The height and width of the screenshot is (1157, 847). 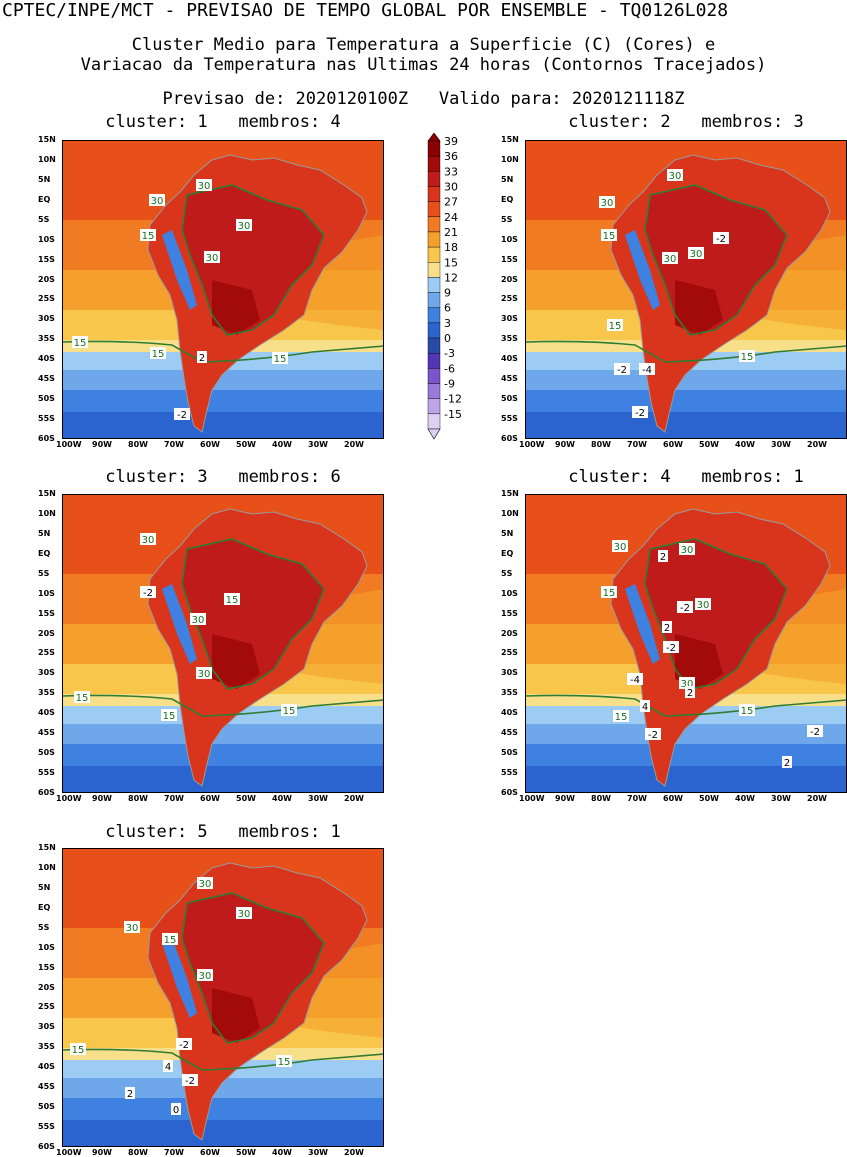 I want to click on svg-text: 4, so click(x=168, y=1067).